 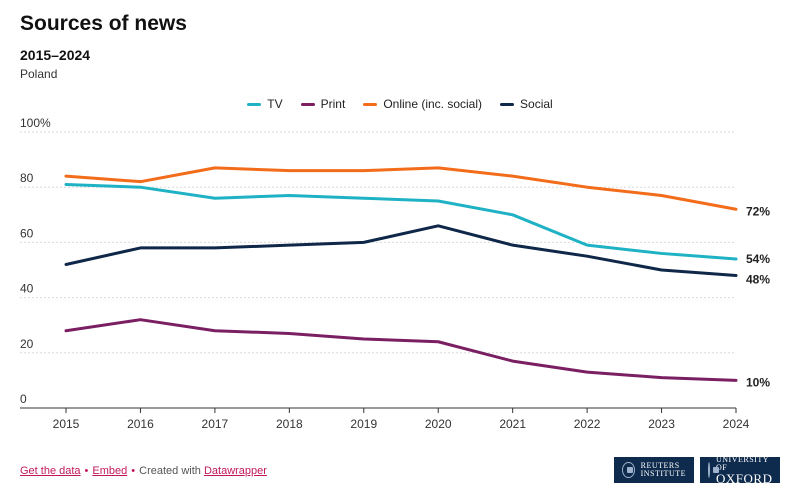 What do you see at coordinates (660, 465) in the screenshot?
I see `reuters-logo-line1: REUTERS` at bounding box center [660, 465].